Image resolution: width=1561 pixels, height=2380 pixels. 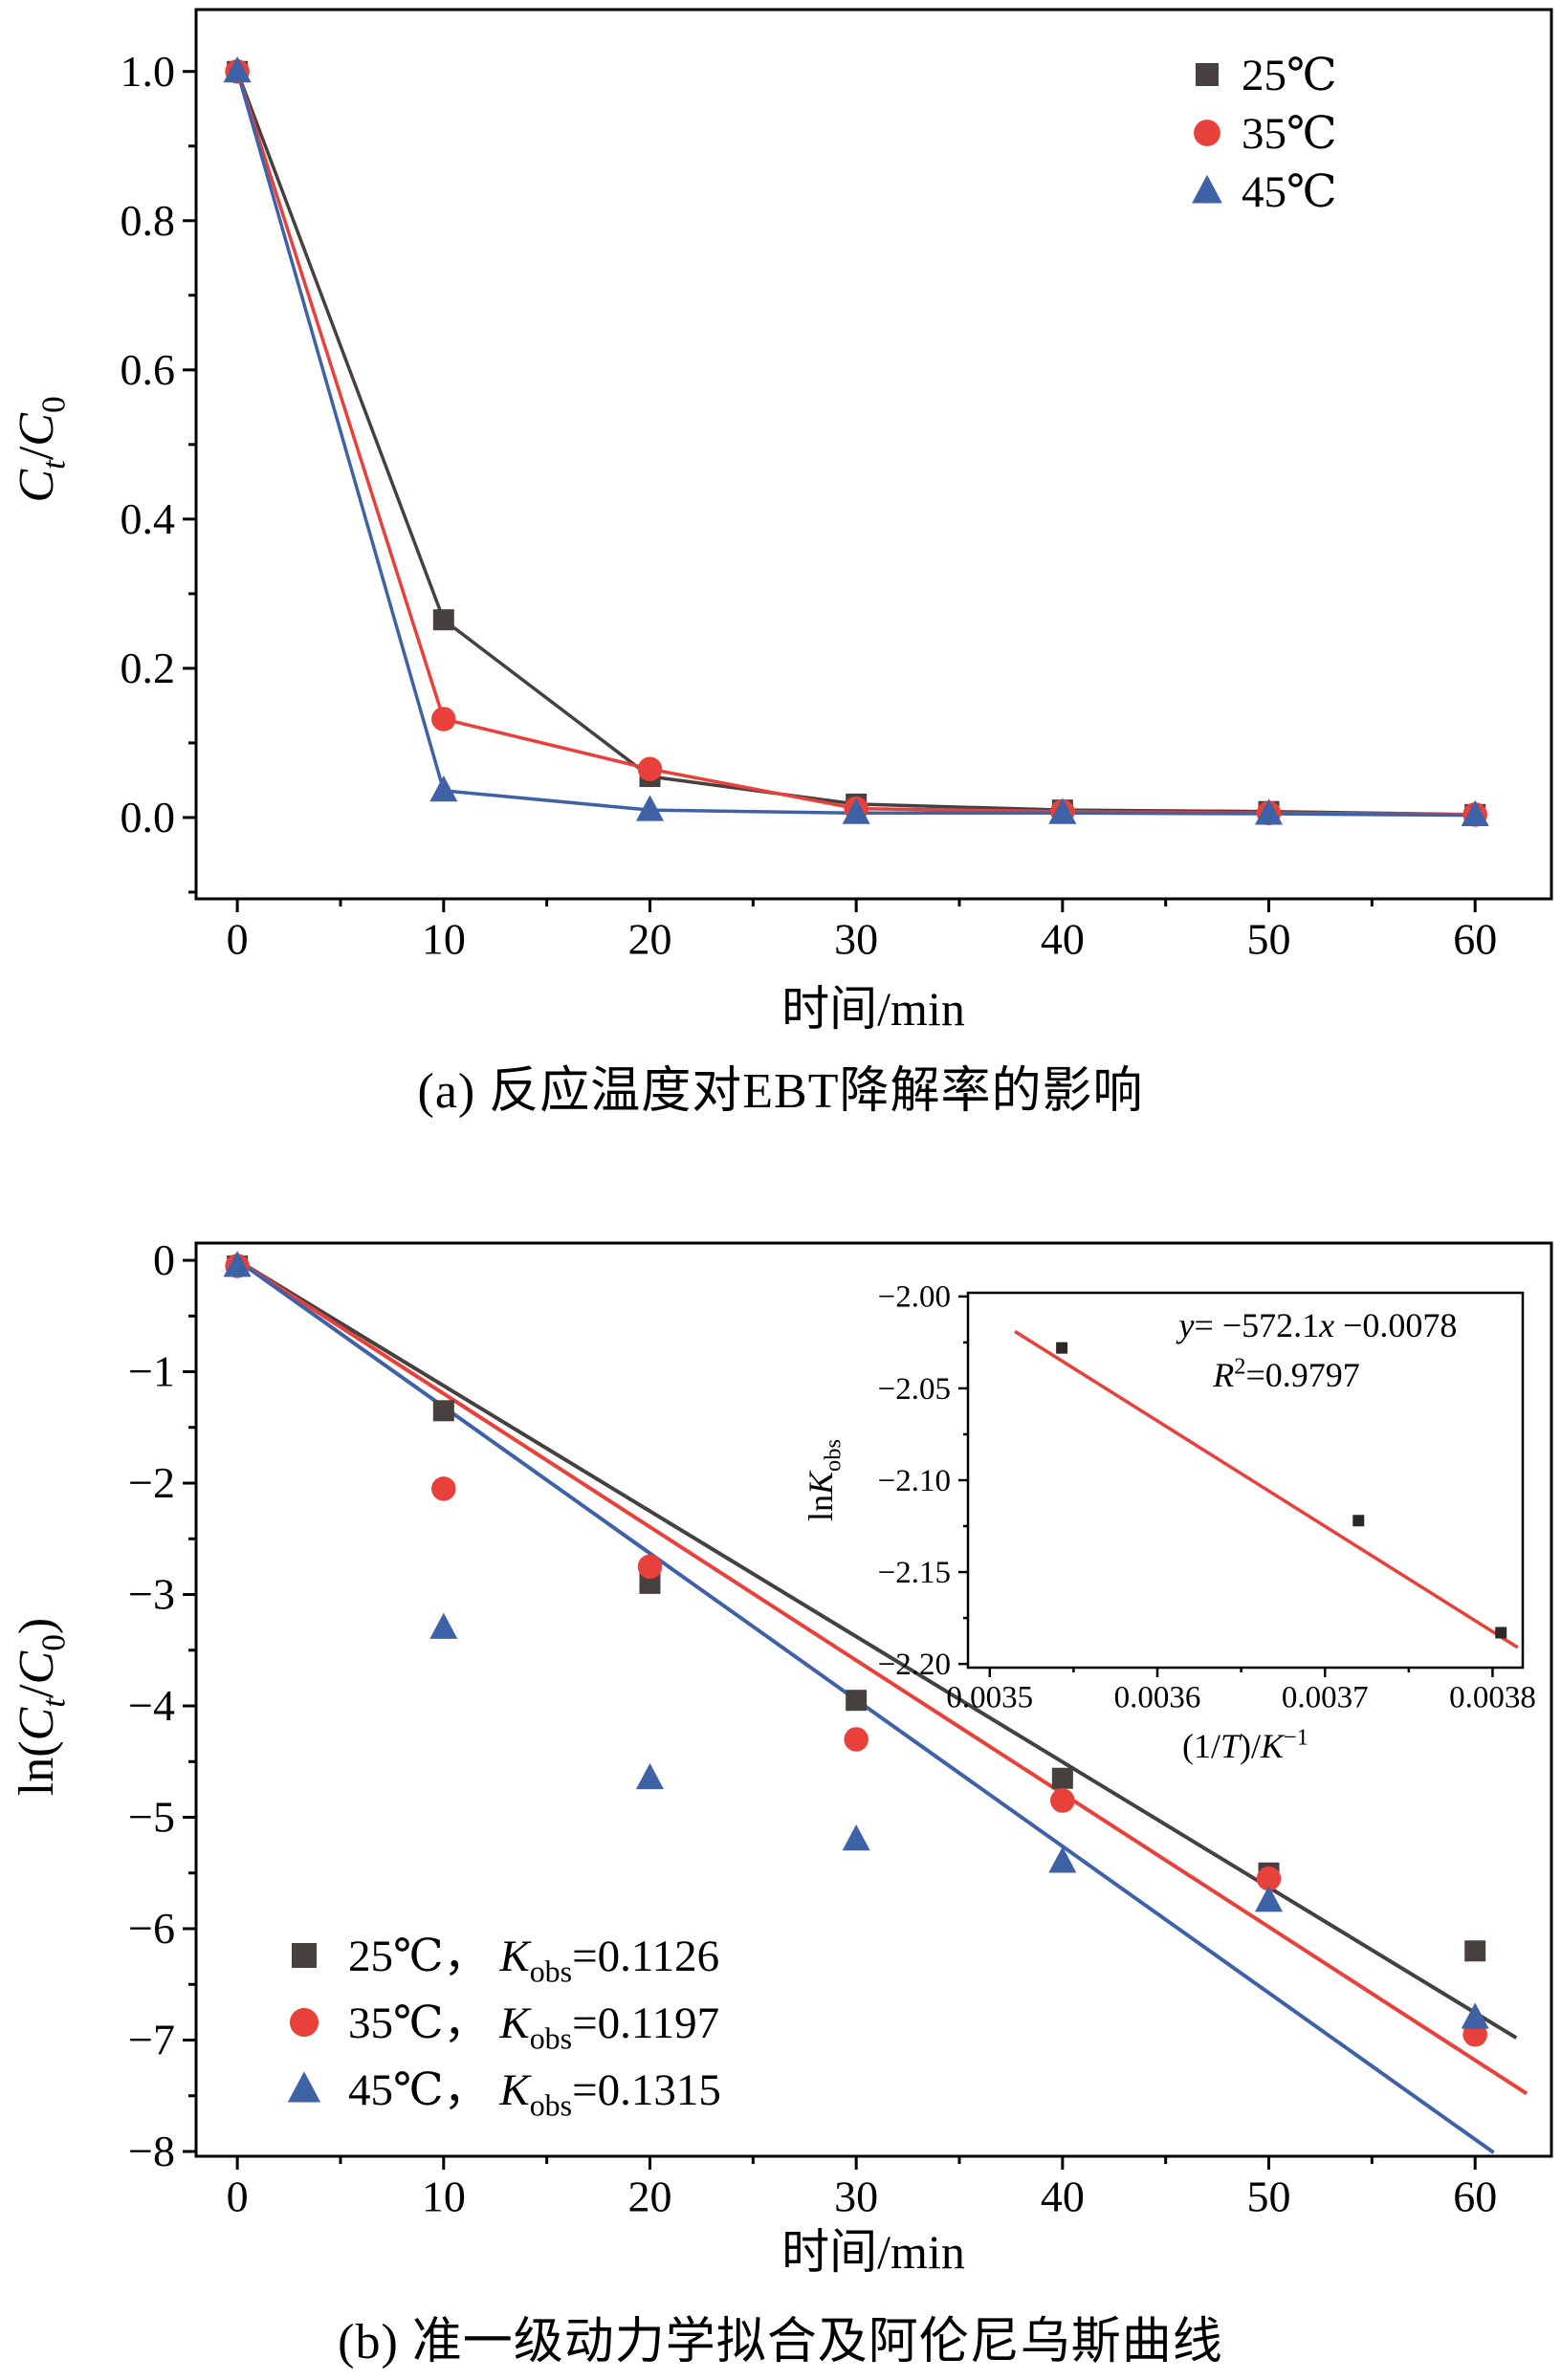 I want to click on inset-data: y= −572.1x −0.0078 R2=0.9797, so click(x=1266, y=1478).